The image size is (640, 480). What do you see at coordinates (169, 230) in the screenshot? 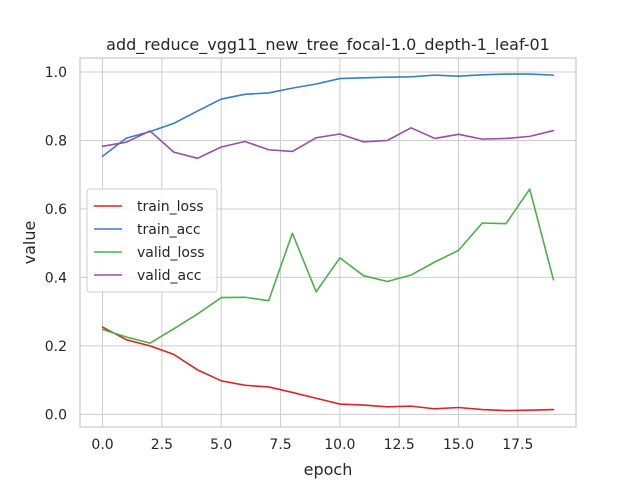
I see `legend-label-train-acc: train_acc` at bounding box center [169, 230].